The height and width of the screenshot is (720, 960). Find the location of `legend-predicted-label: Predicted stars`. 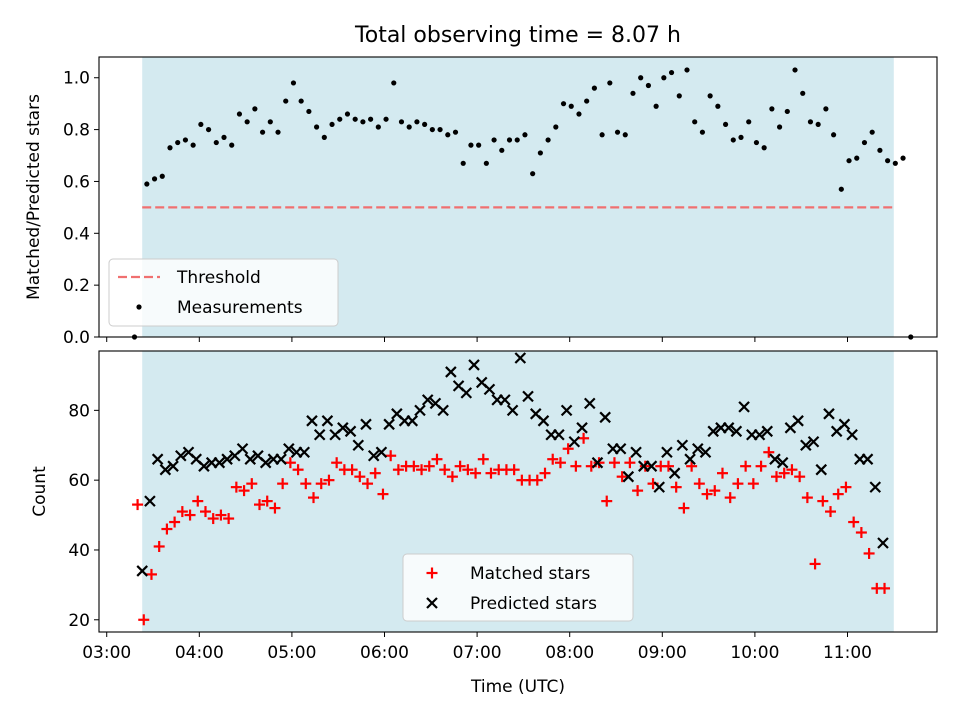

legend-predicted-label: Predicted stars is located at coordinates (533, 604).